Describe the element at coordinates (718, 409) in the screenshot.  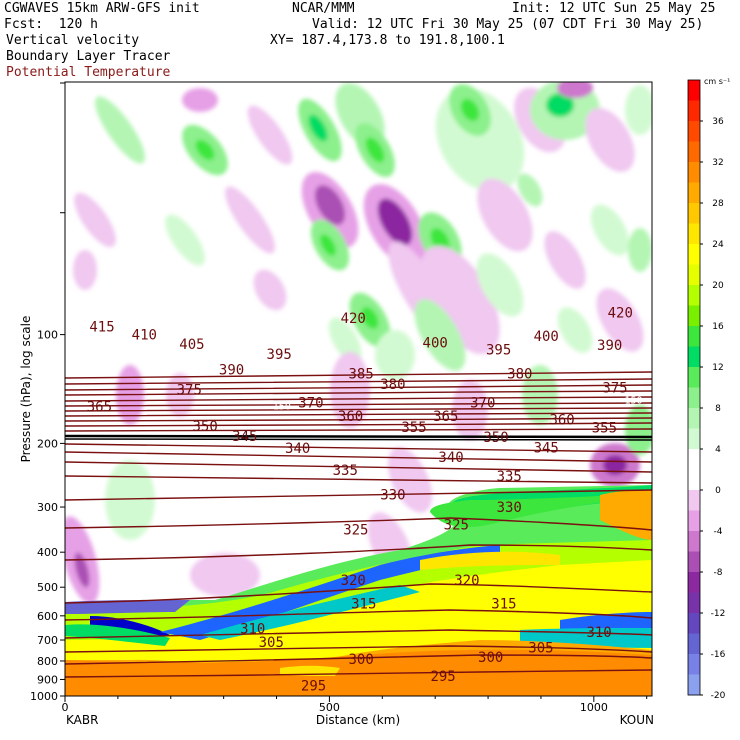
I see `colorbar-label: 8` at that location.